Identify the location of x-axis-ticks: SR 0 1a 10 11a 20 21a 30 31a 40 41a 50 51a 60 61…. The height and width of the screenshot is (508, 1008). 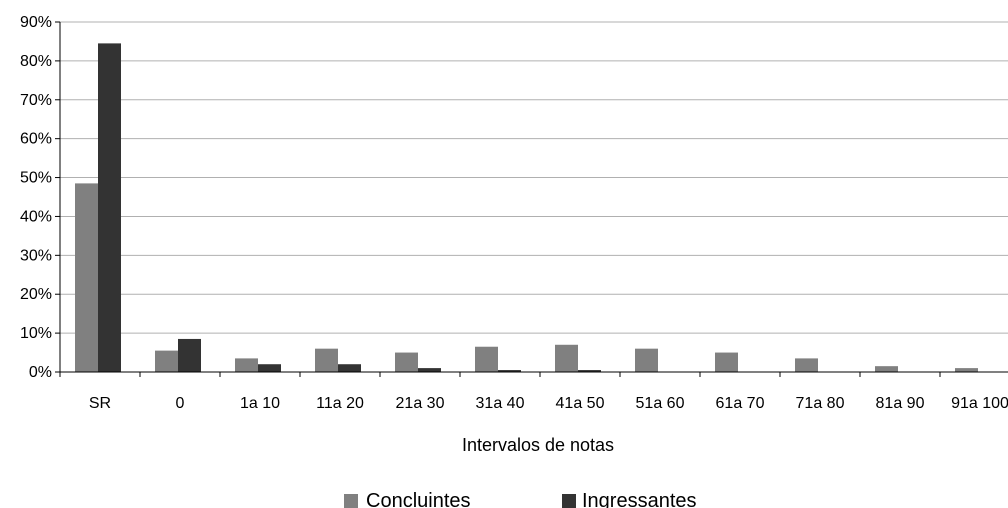
(533, 392).